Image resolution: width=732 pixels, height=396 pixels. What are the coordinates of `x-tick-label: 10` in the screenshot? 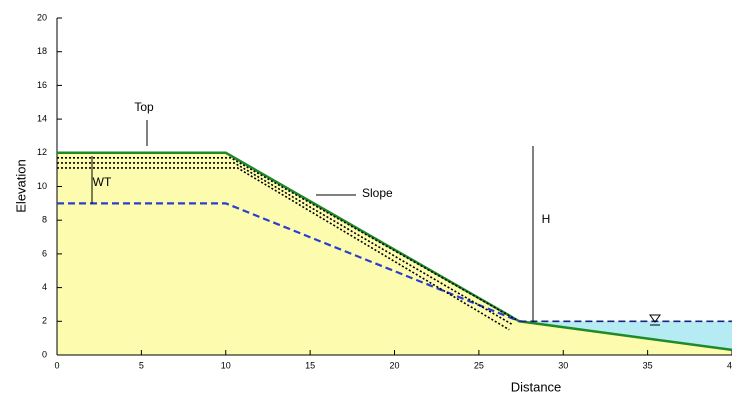 It's located at (226, 365).